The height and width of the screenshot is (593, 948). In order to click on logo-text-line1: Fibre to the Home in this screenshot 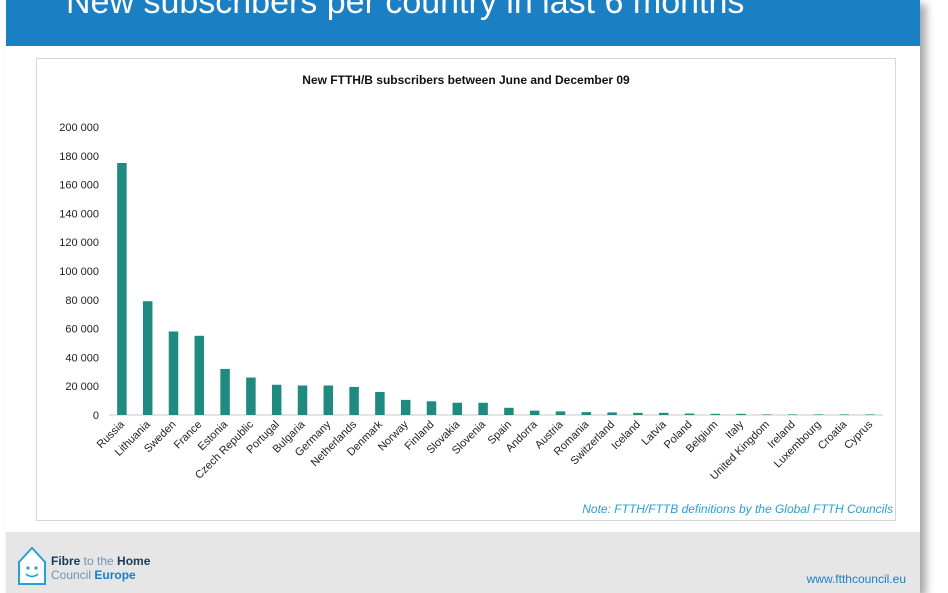, I will do `click(100, 561)`.